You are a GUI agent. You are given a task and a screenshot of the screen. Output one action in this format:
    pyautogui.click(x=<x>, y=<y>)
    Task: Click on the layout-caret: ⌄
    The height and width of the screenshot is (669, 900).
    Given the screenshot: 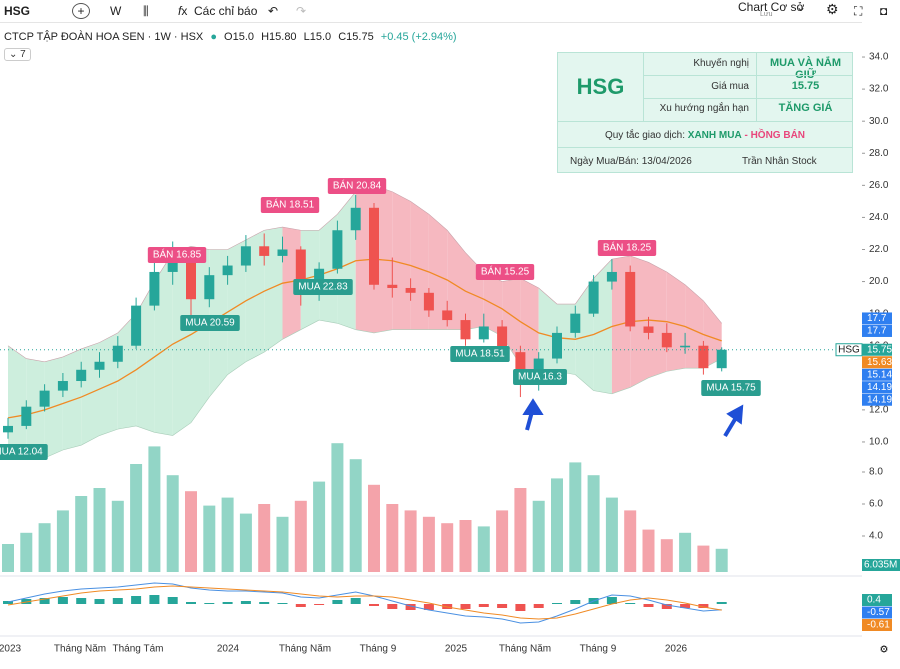 What is the action you would take?
    pyautogui.click(x=801, y=7)
    